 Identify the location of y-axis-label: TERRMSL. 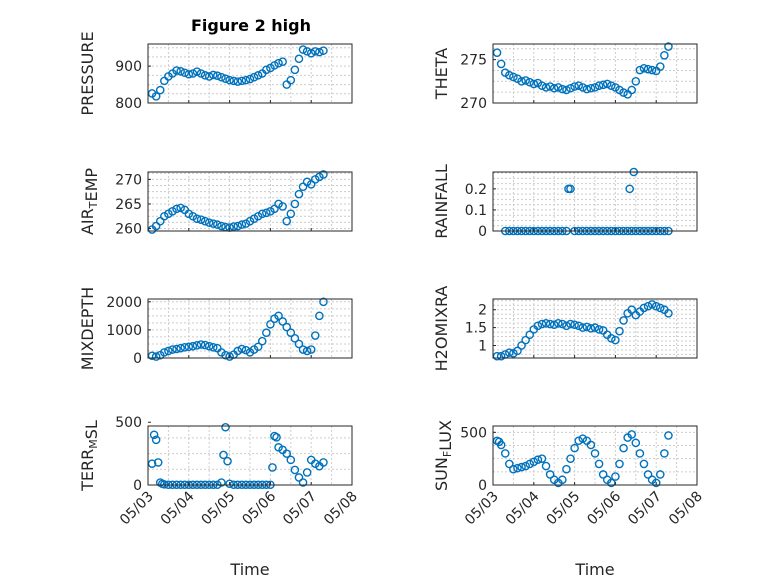
(89, 456).